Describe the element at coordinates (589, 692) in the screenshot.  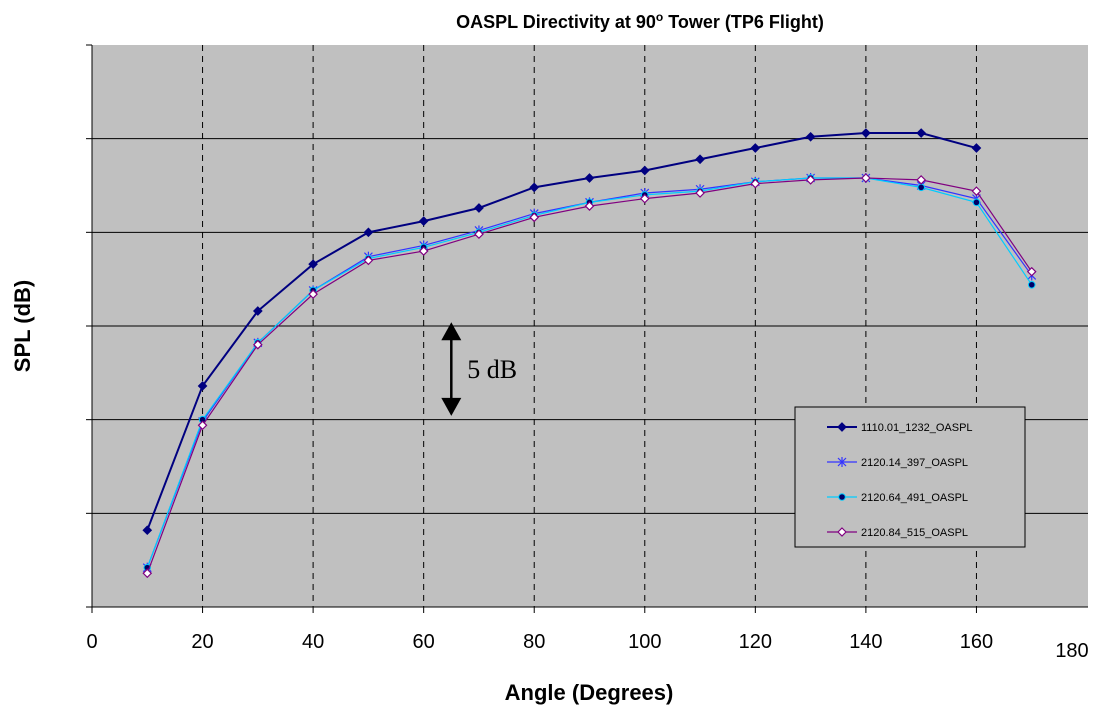
I see `x-axis-label: Angle (Degrees)` at that location.